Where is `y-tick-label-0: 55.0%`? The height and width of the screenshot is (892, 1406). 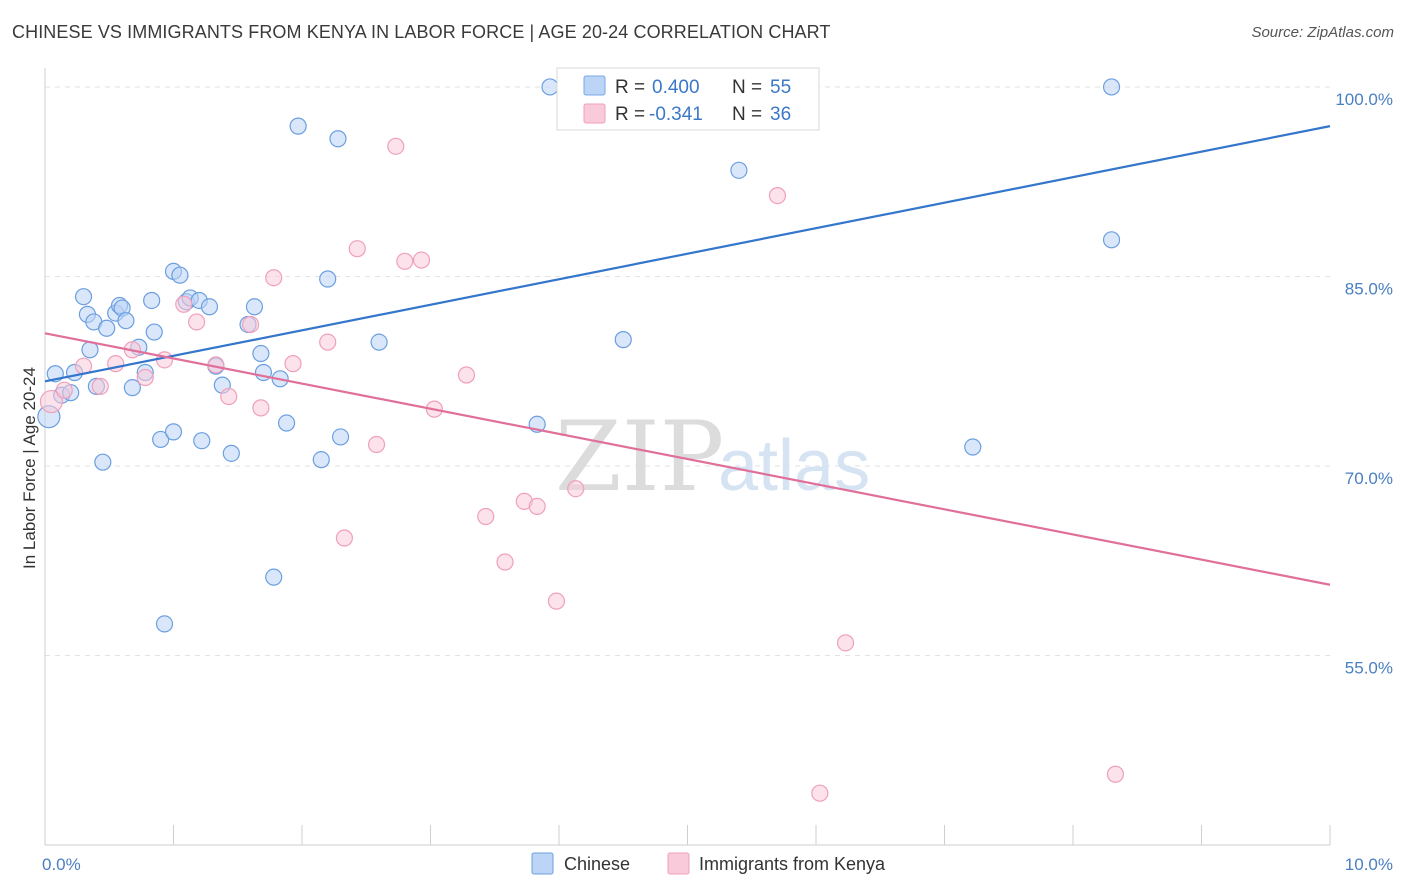
y-tick-label-0: 55.0% is located at coordinates (1369, 667).